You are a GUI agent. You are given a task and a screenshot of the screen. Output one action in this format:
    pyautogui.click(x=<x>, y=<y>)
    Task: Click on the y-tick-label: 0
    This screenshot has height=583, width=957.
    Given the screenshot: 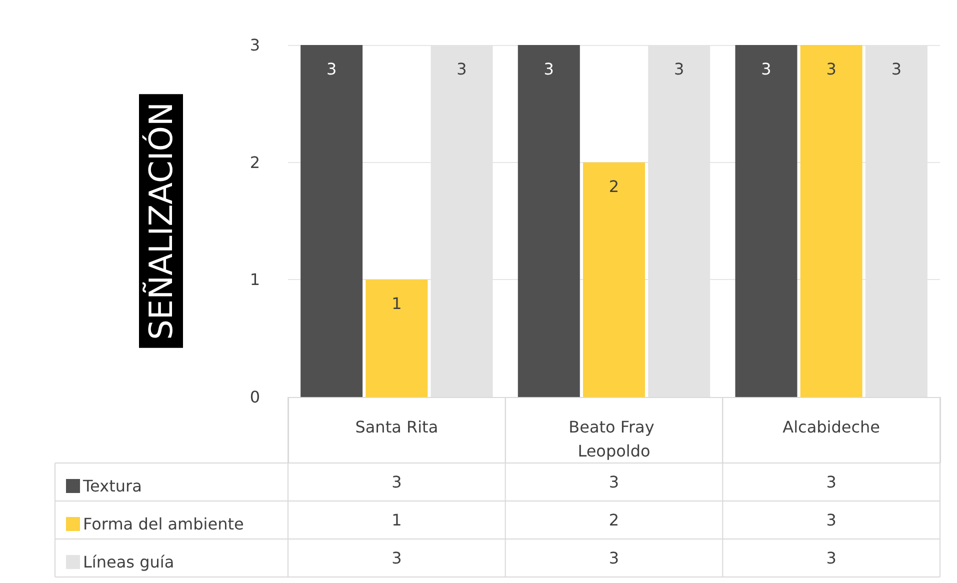 What is the action you would take?
    pyautogui.click(x=255, y=397)
    